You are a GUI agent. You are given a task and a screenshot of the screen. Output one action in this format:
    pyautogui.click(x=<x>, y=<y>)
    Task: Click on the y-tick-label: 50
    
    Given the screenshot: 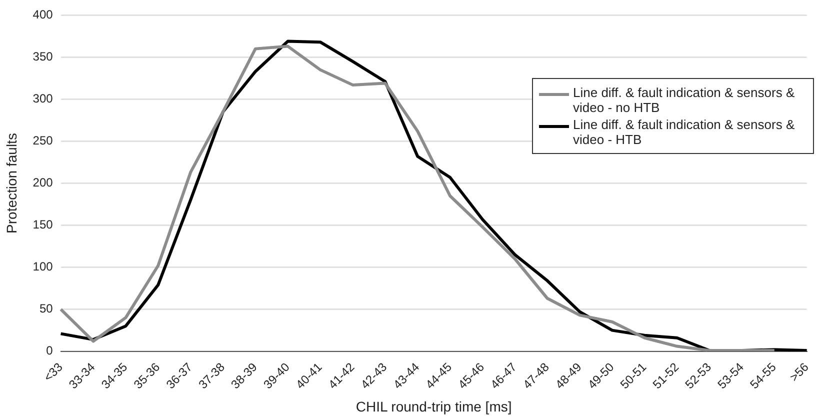 What is the action you would take?
    pyautogui.click(x=46, y=309)
    